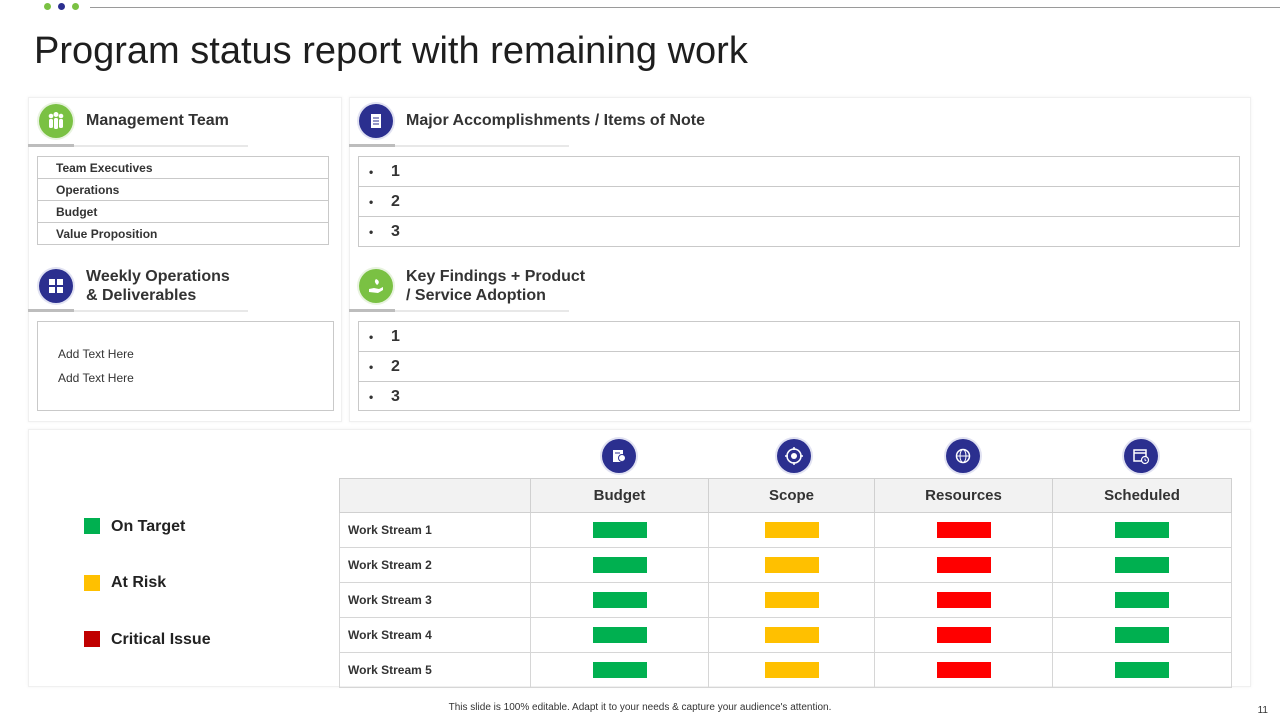  I want to click on accomplishments-list: • 1 • 2 • 3, so click(799, 201).